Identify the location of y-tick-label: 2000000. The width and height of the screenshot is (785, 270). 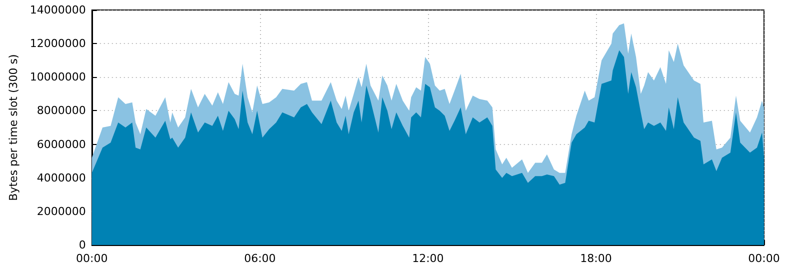
(61, 211).